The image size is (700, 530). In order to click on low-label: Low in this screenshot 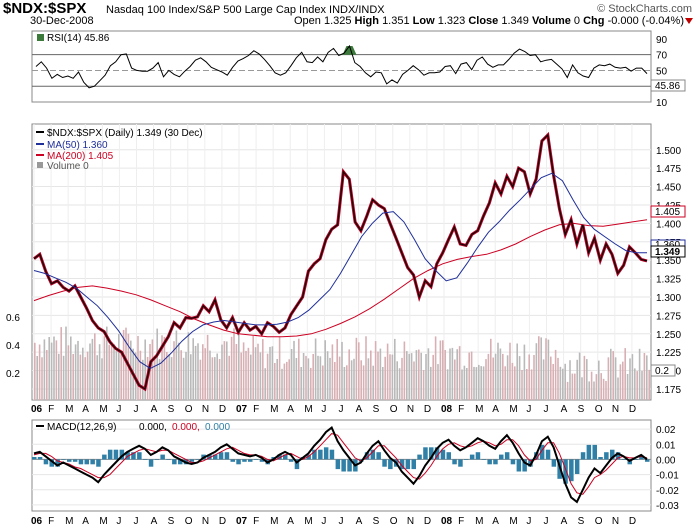, I will do `click(423, 21)`.